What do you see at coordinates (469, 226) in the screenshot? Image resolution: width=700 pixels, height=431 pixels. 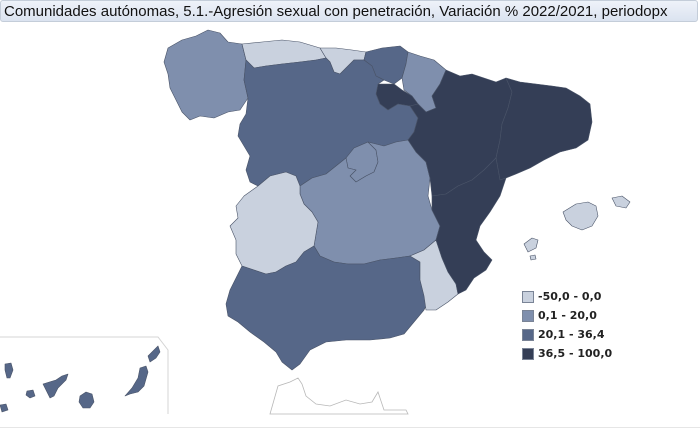 I see `region-valenciana` at bounding box center [469, 226].